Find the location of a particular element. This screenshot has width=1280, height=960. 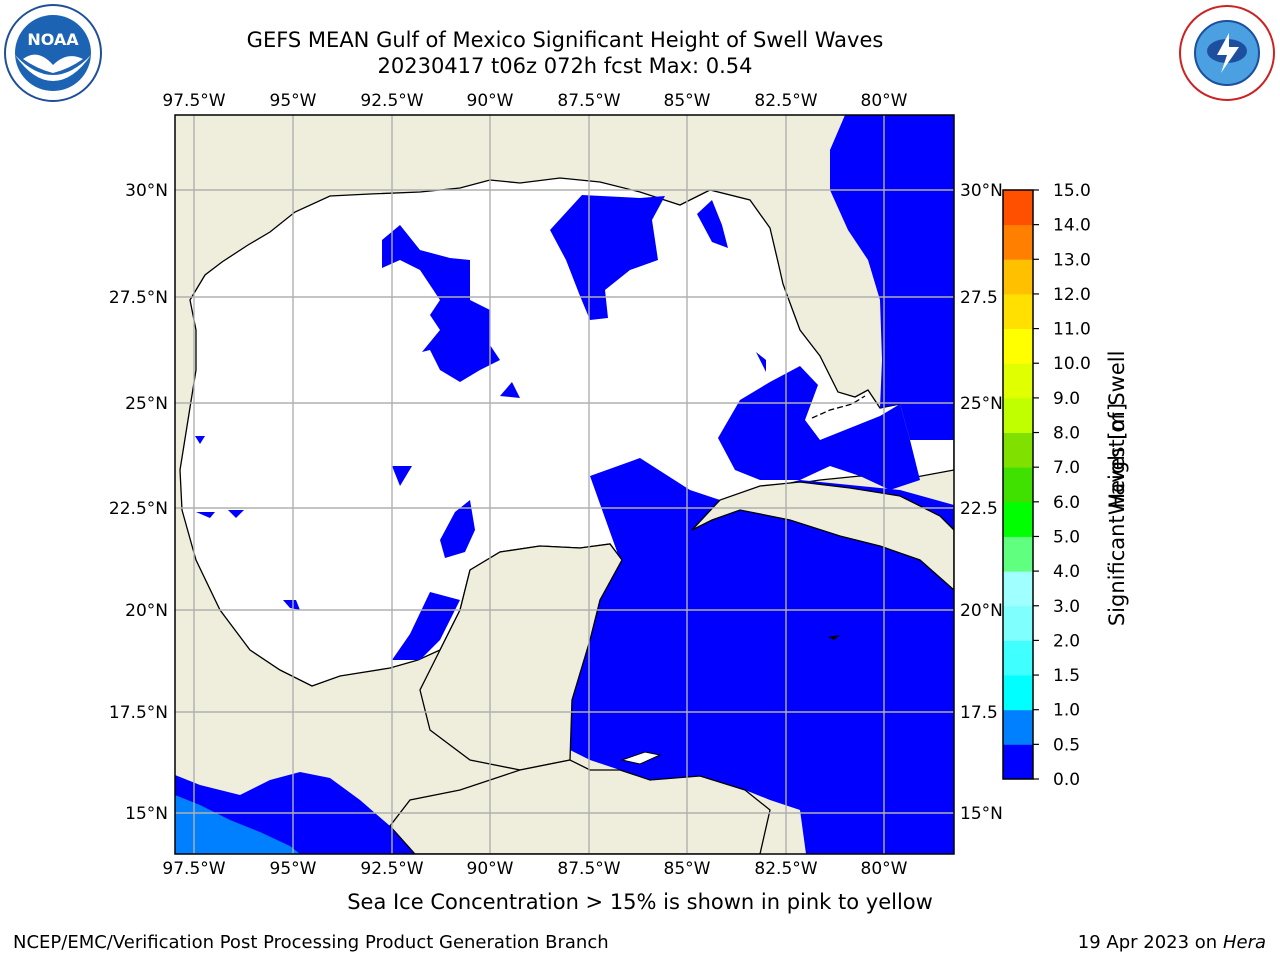

lat-tick-left: 30°N is located at coordinates (146, 191).